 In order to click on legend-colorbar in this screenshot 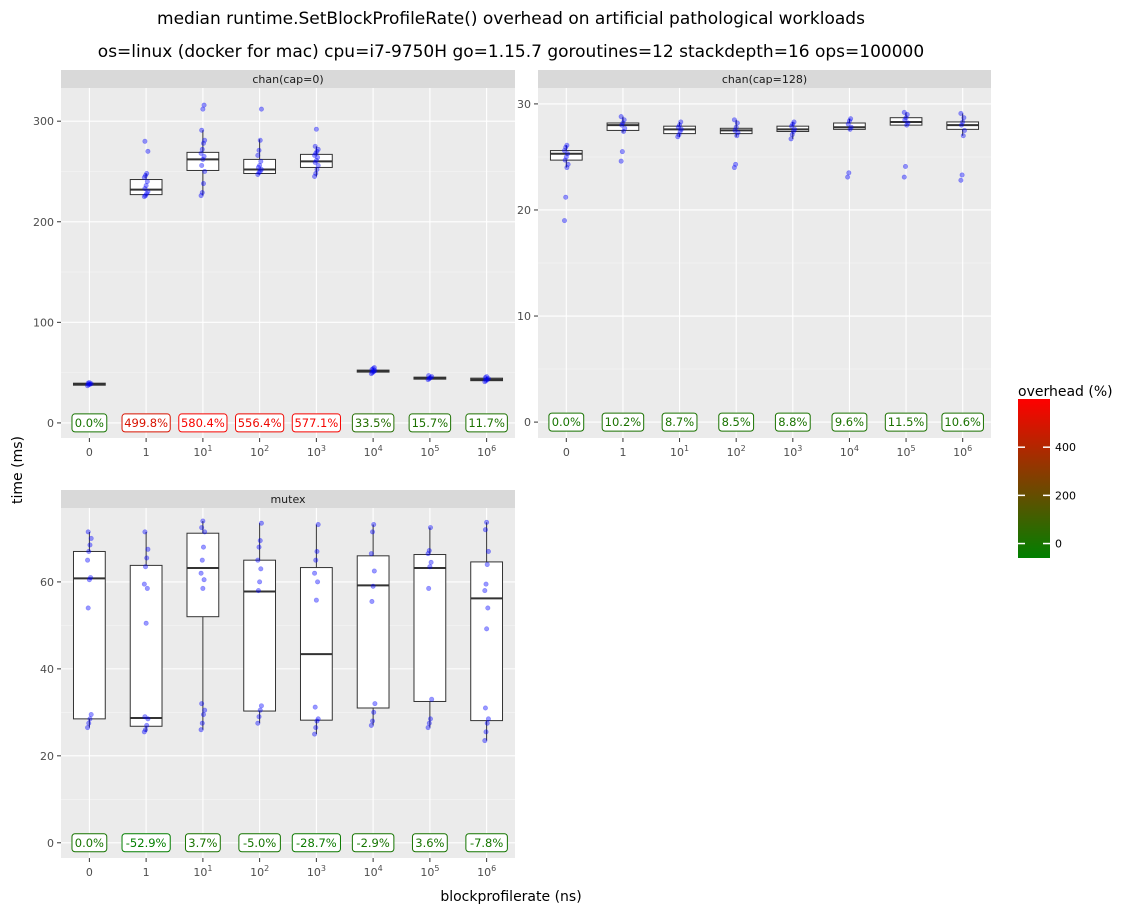, I will do `click(1034, 478)`.